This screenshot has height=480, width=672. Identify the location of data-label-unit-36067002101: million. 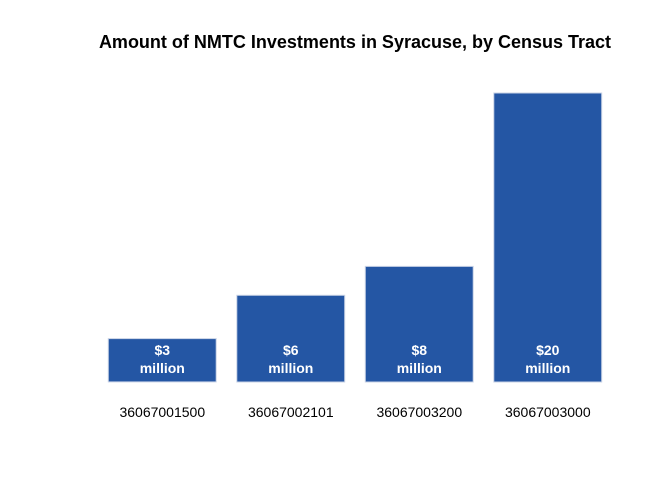
(290, 368).